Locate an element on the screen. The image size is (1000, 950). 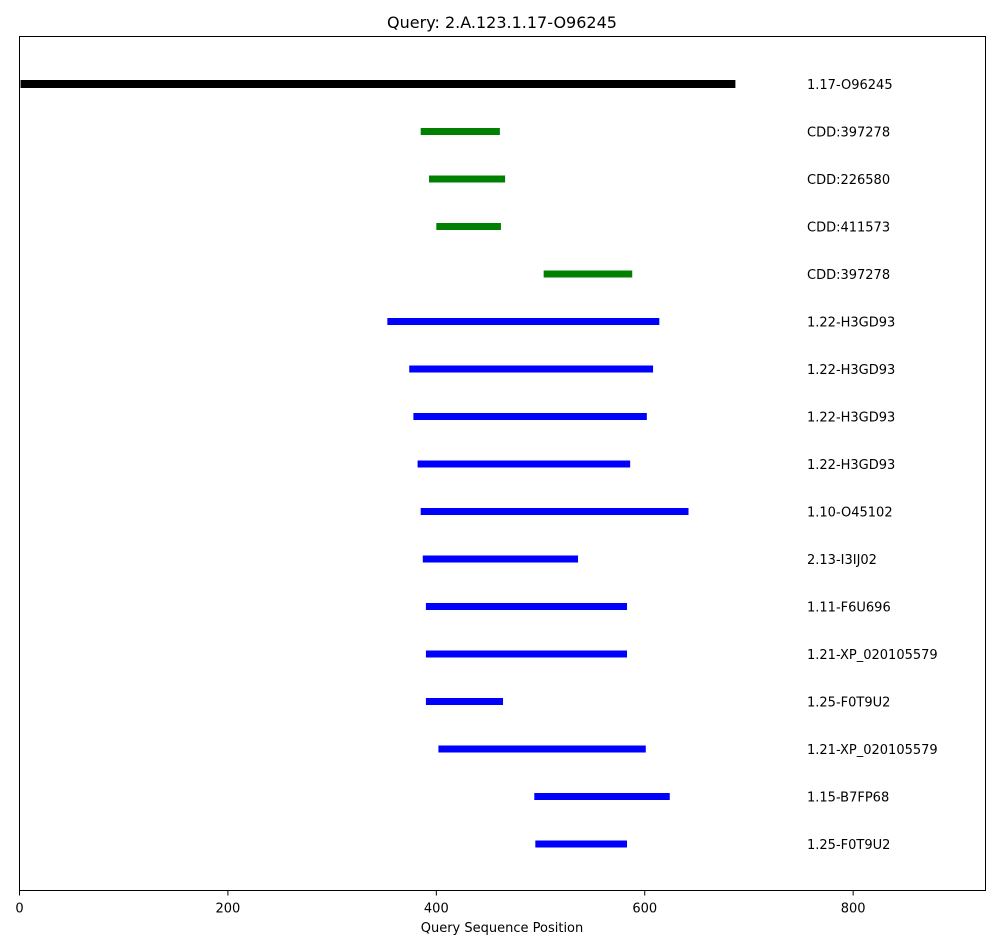
segment-label: CDD:411573 is located at coordinates (848, 228).